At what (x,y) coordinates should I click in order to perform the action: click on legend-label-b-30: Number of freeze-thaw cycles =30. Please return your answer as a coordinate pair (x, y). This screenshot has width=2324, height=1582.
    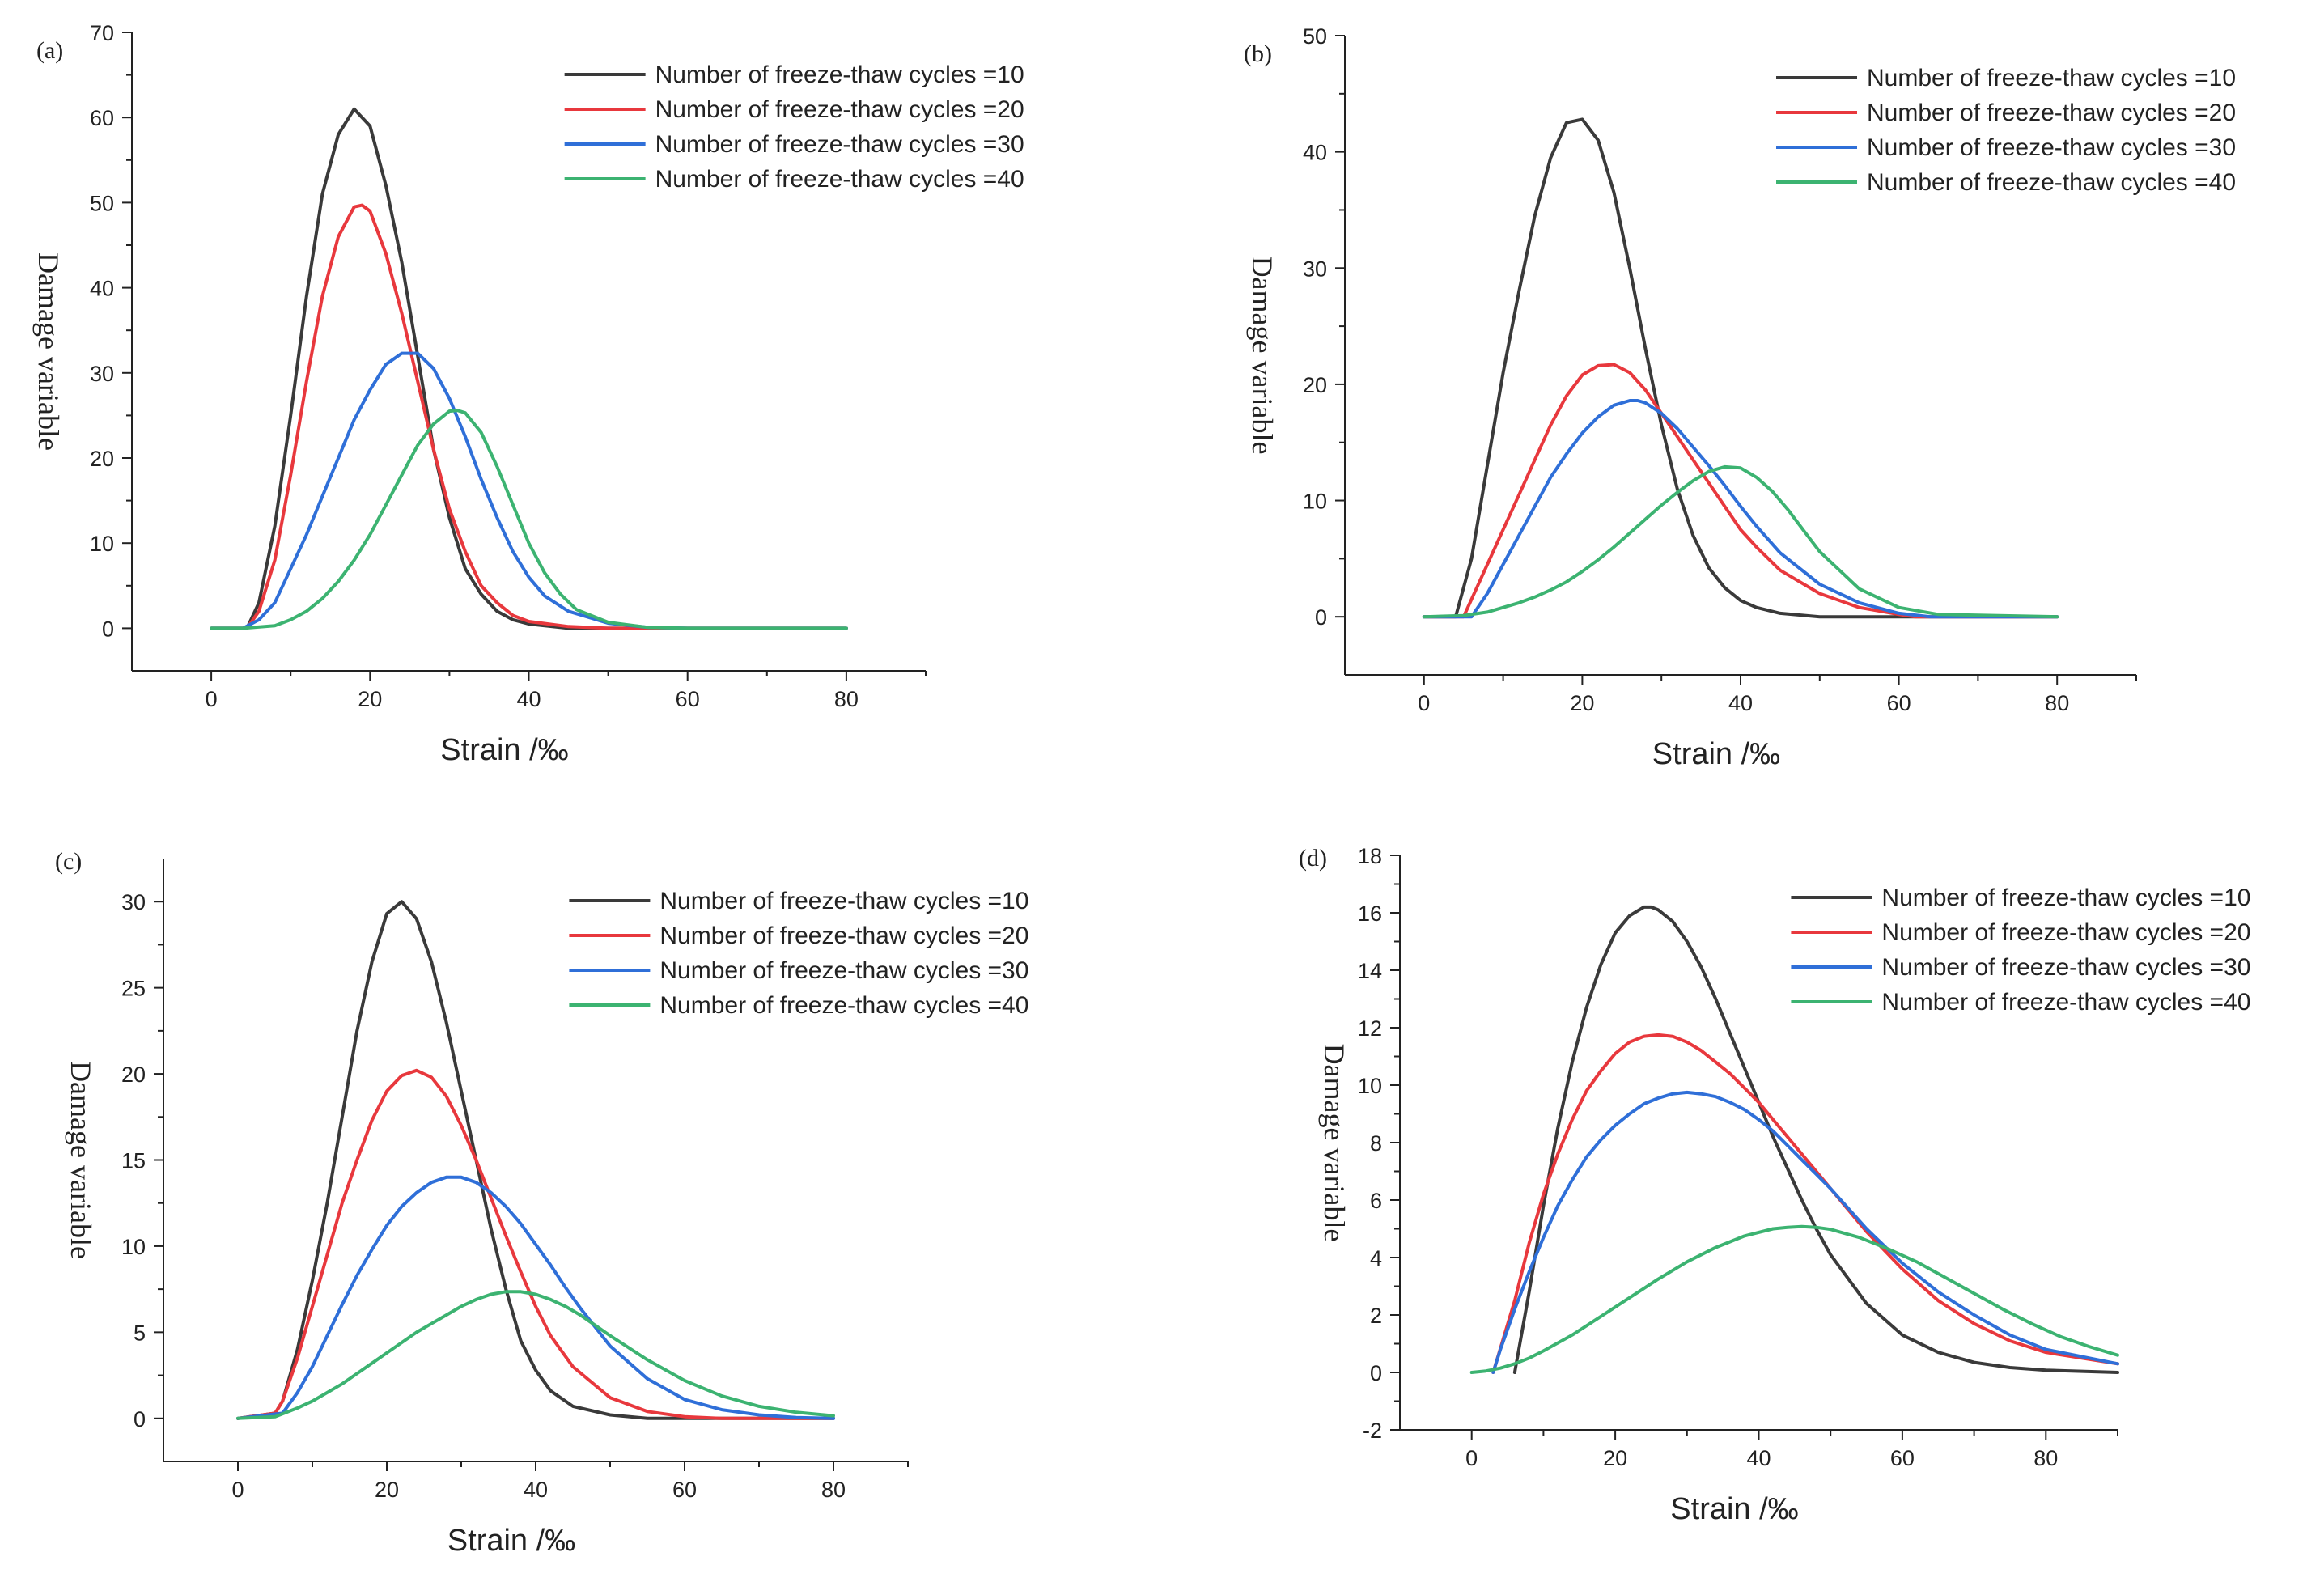
    Looking at the image, I should click on (2052, 147).